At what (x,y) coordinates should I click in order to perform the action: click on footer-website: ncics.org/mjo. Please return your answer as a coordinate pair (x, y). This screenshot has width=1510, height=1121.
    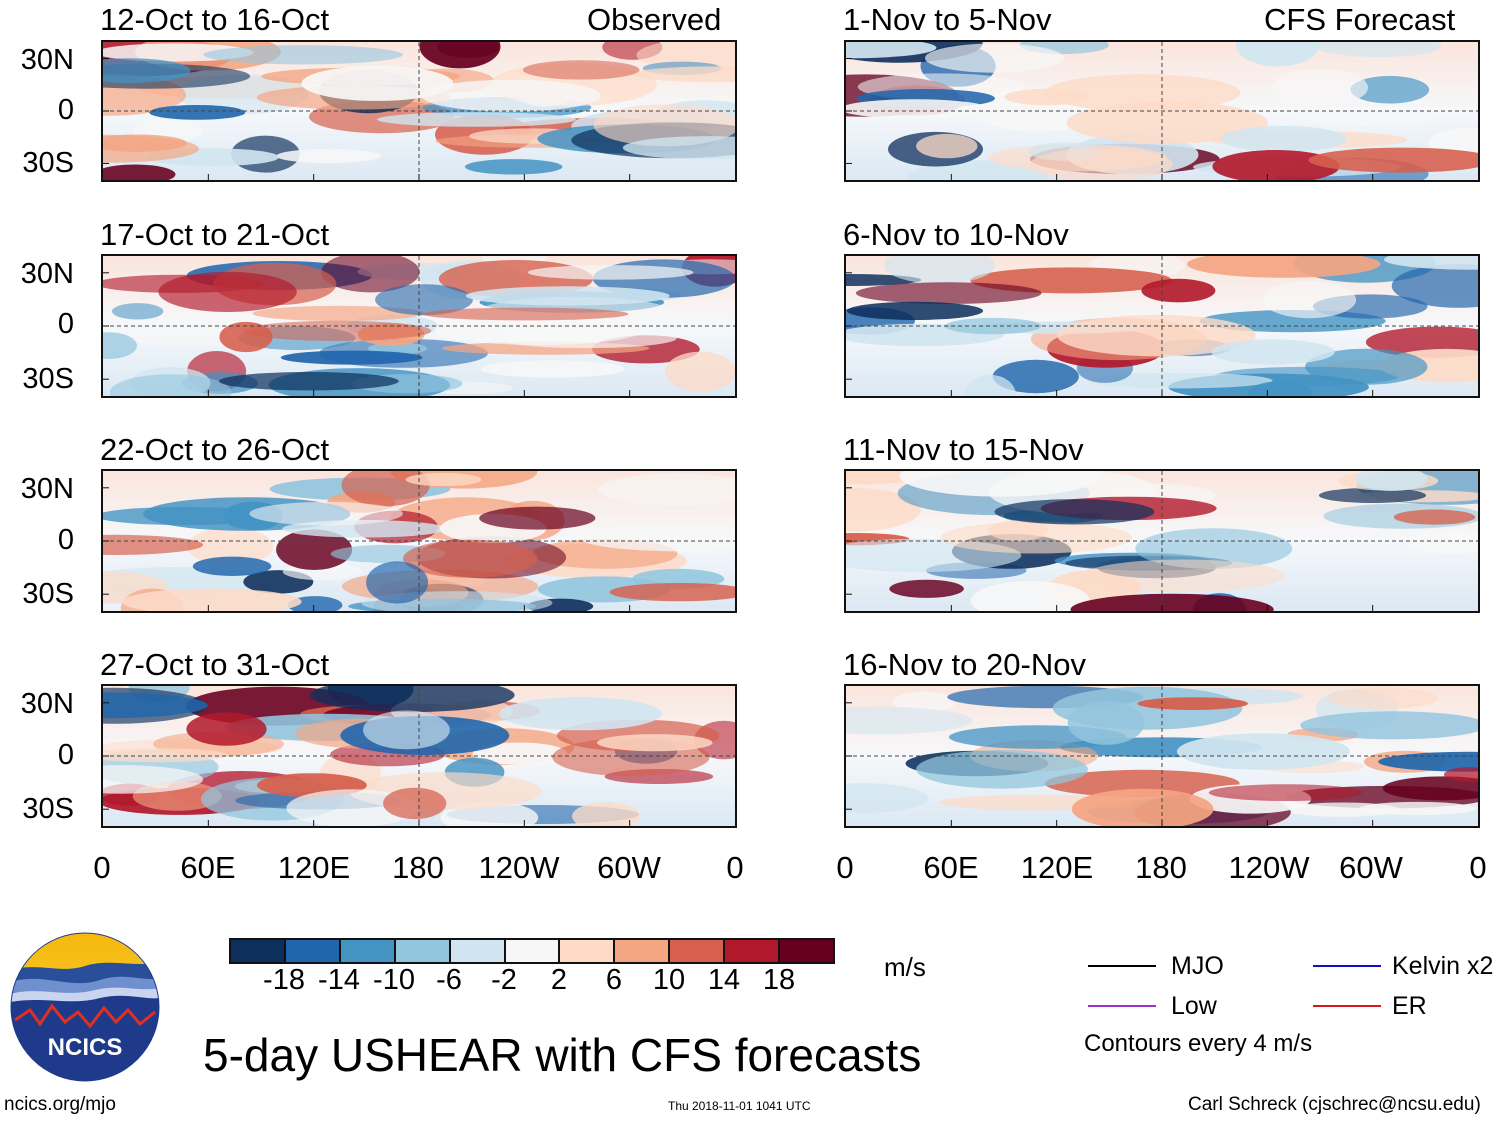
    Looking at the image, I should click on (60, 1104).